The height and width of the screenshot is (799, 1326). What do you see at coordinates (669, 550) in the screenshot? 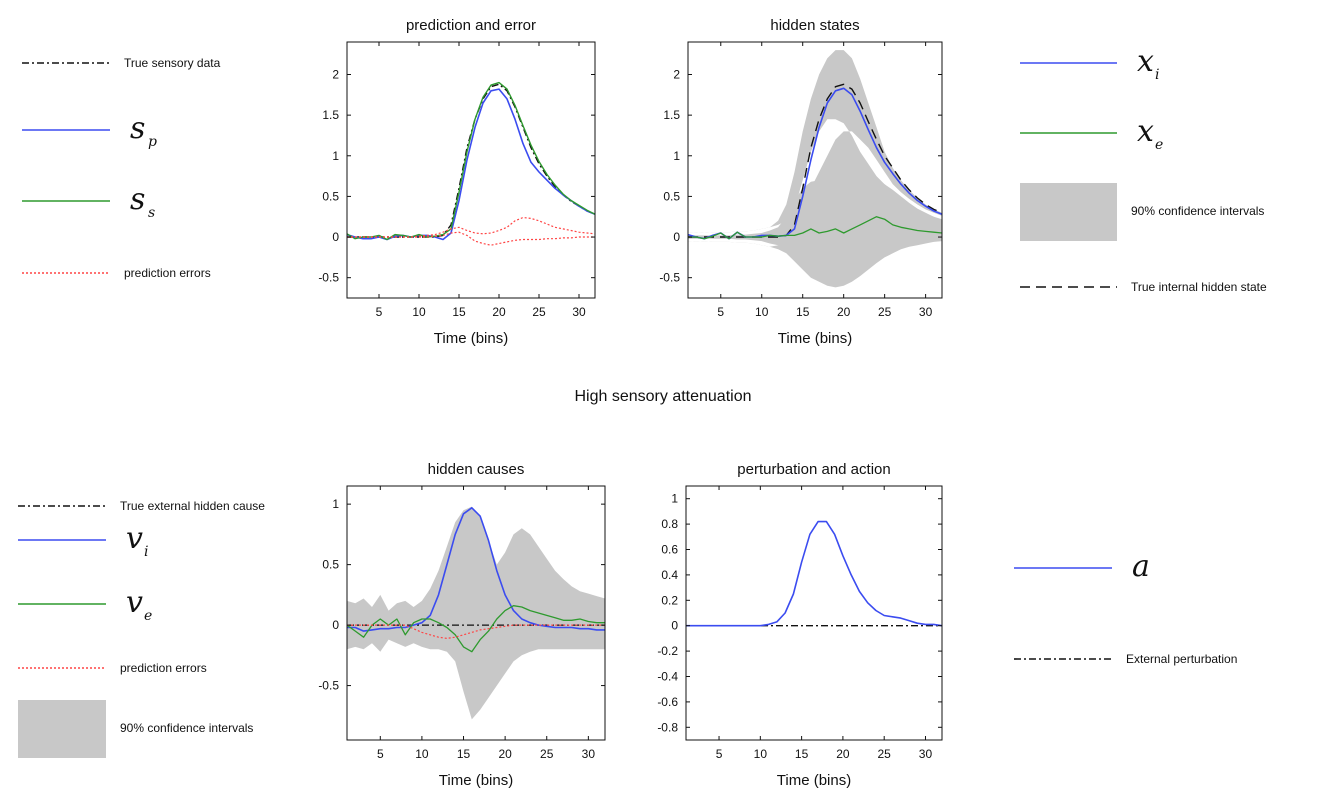
I see `y-tick-label: 0.6` at bounding box center [669, 550].